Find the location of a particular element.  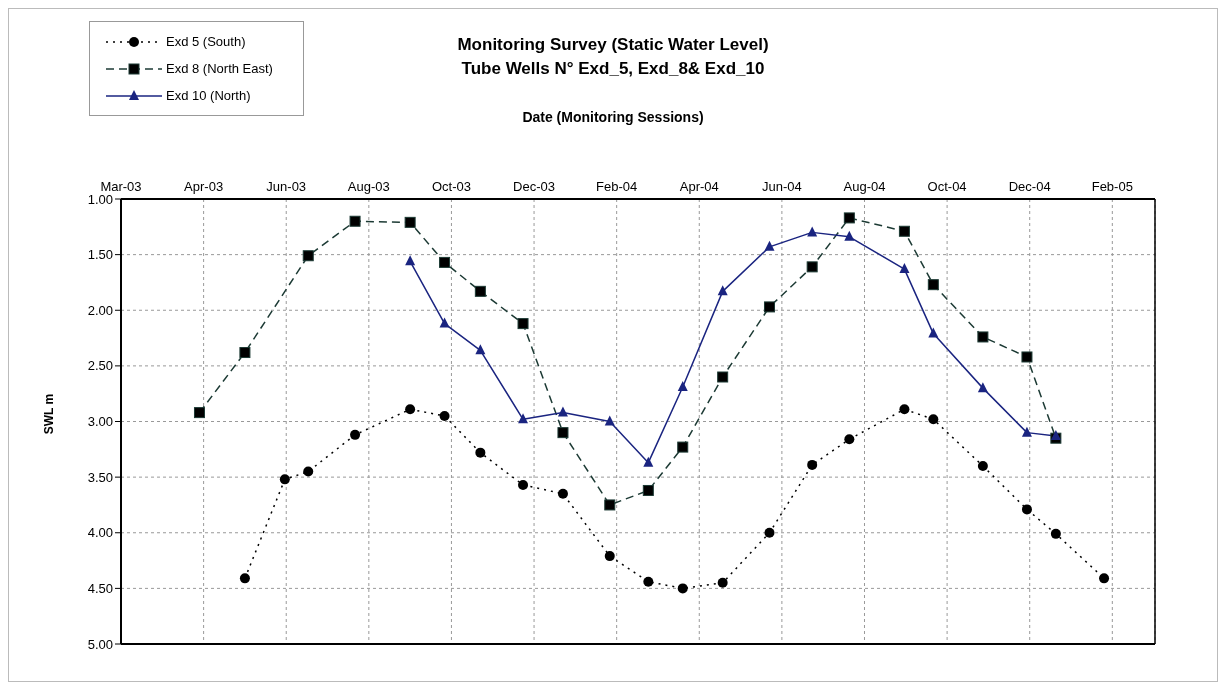

x-tick-label: Feb-05 is located at coordinates (1112, 186).